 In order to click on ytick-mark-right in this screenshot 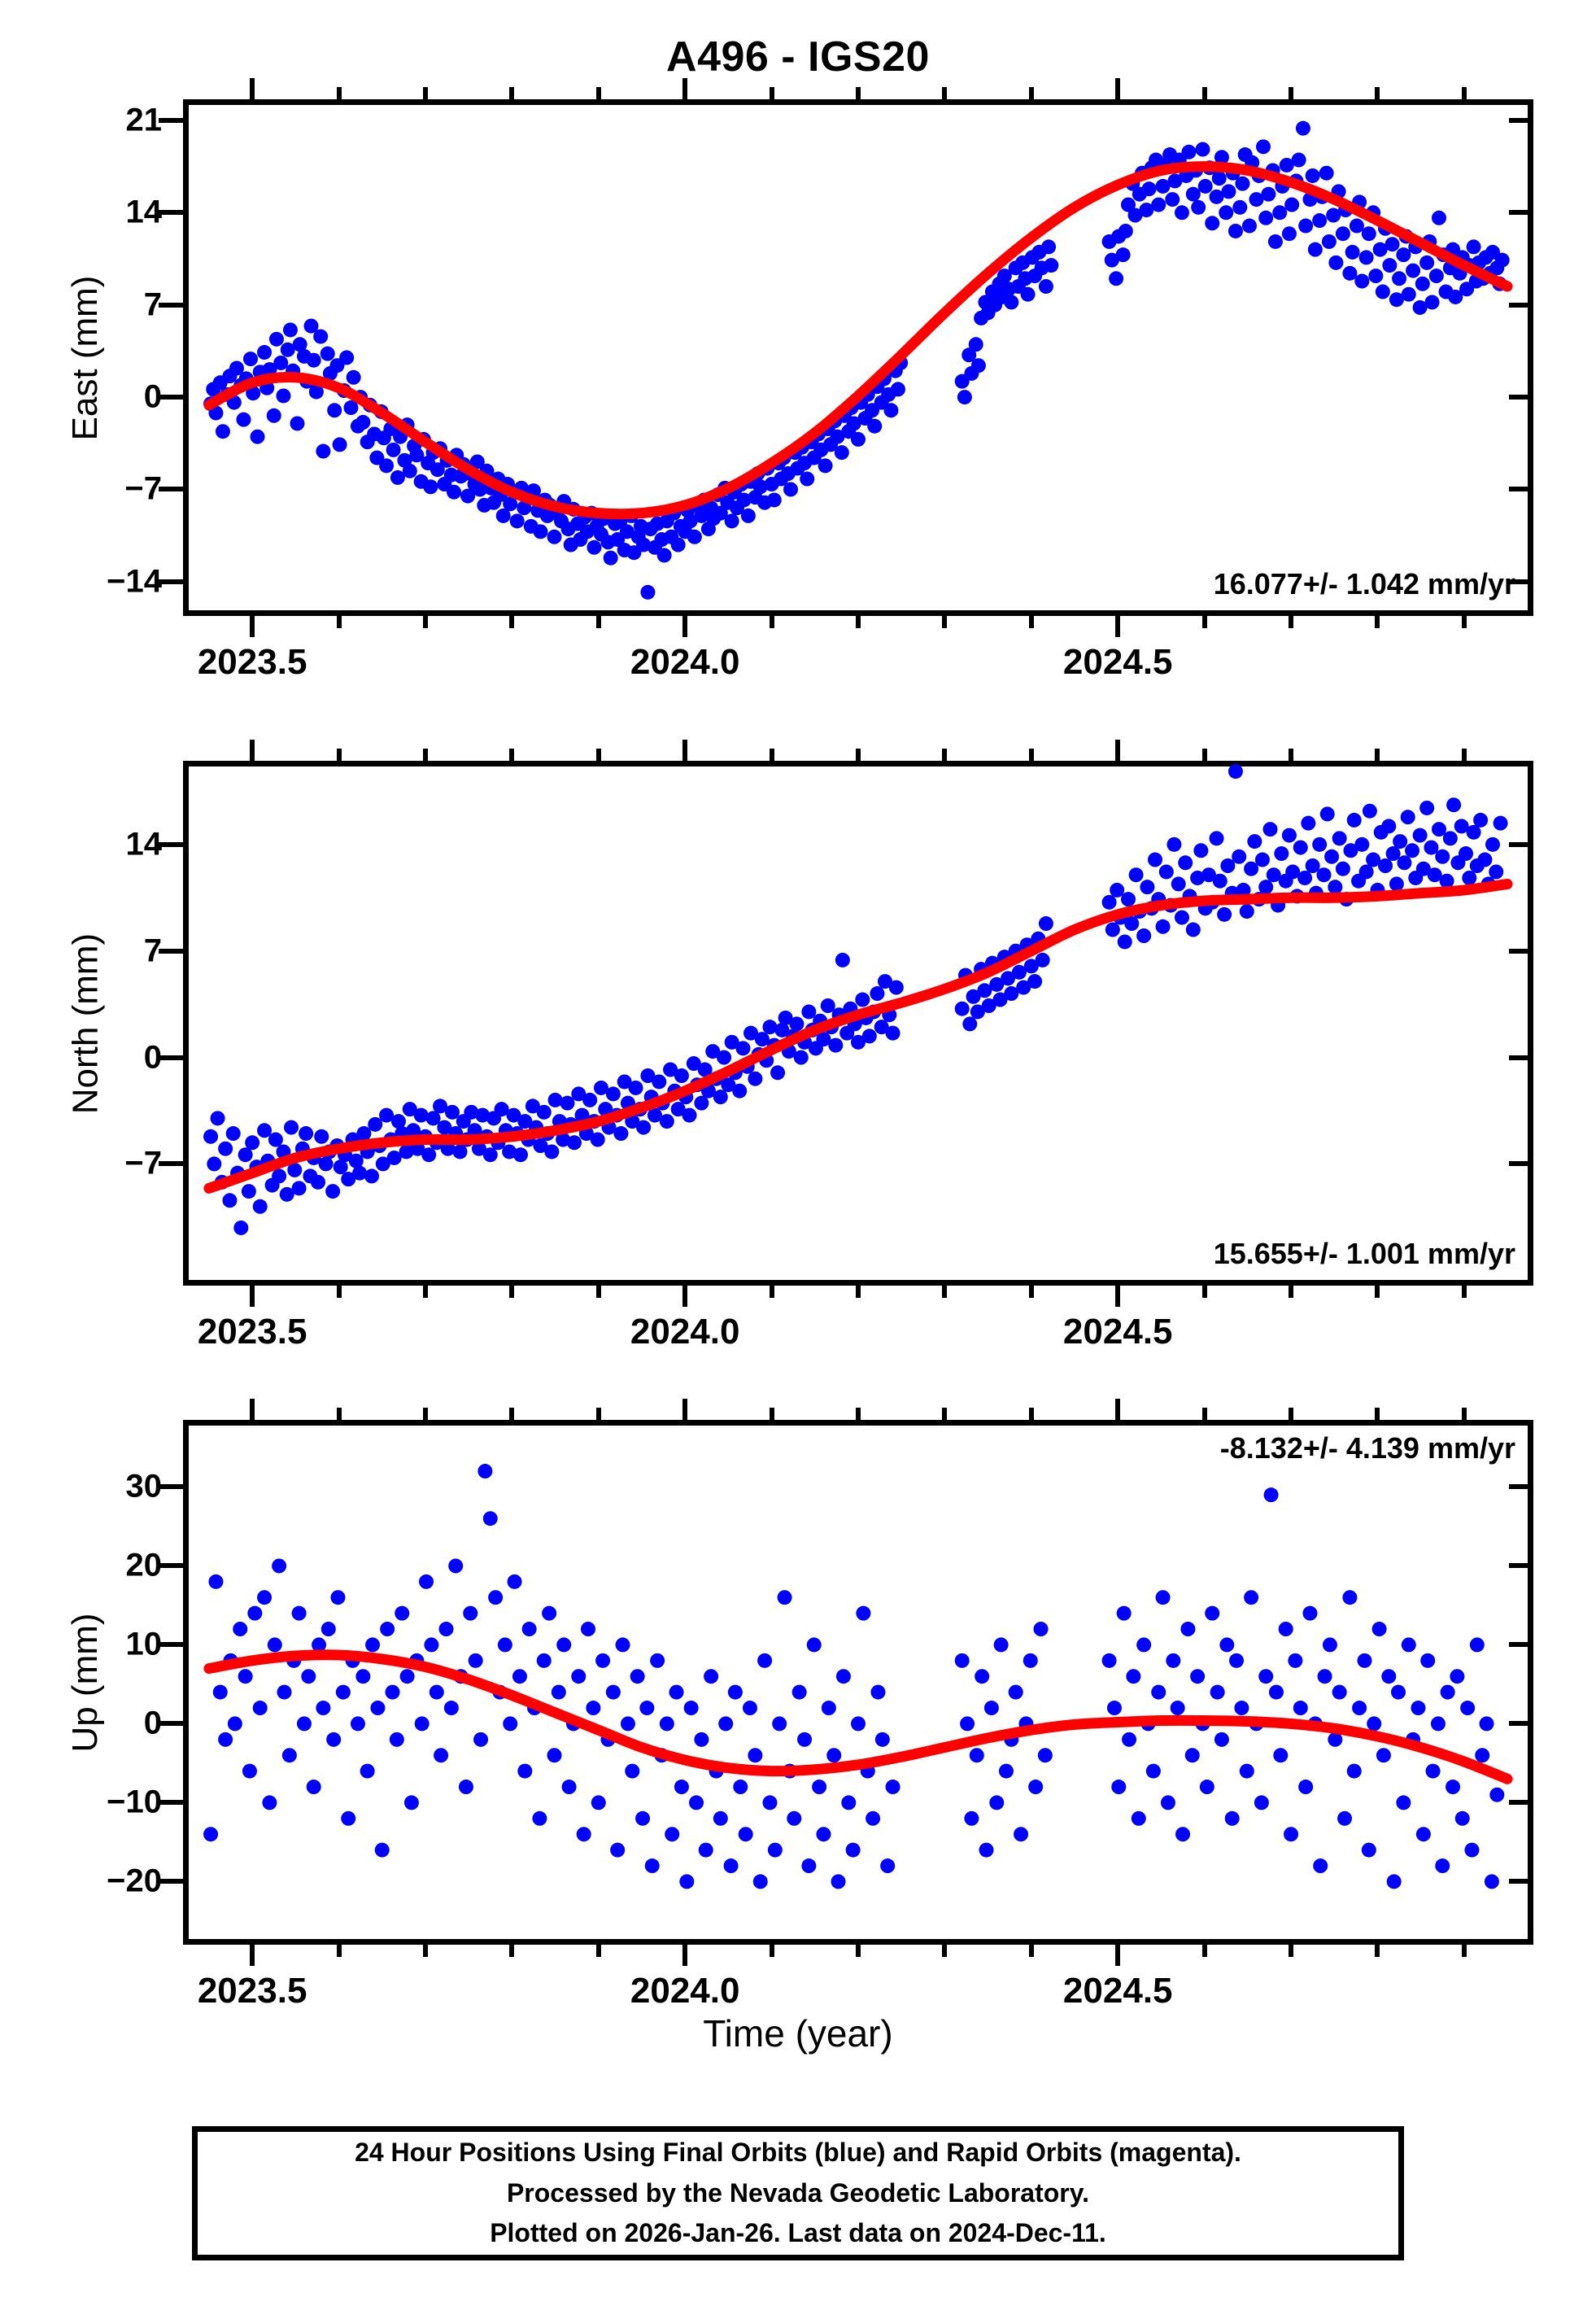, I will do `click(1521, 489)`.